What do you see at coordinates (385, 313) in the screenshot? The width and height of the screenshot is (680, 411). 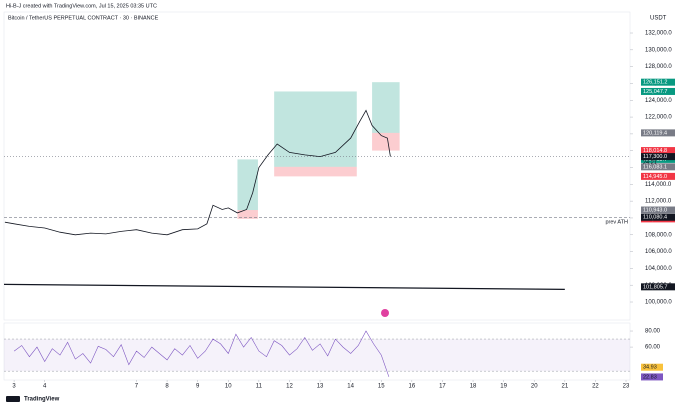 I see `event-icon` at bounding box center [385, 313].